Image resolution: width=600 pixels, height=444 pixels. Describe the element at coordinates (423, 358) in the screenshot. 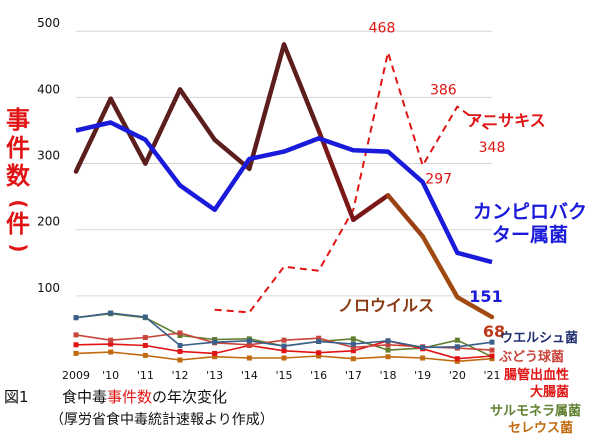

I see `point-cereus-2019` at that location.